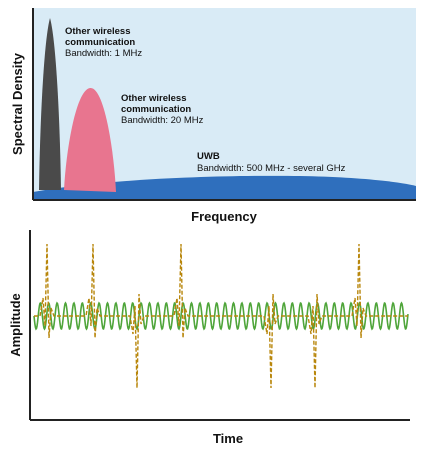  Describe the element at coordinates (97, 31) in the screenshot. I see `signal-1-name: Other wireless` at that location.